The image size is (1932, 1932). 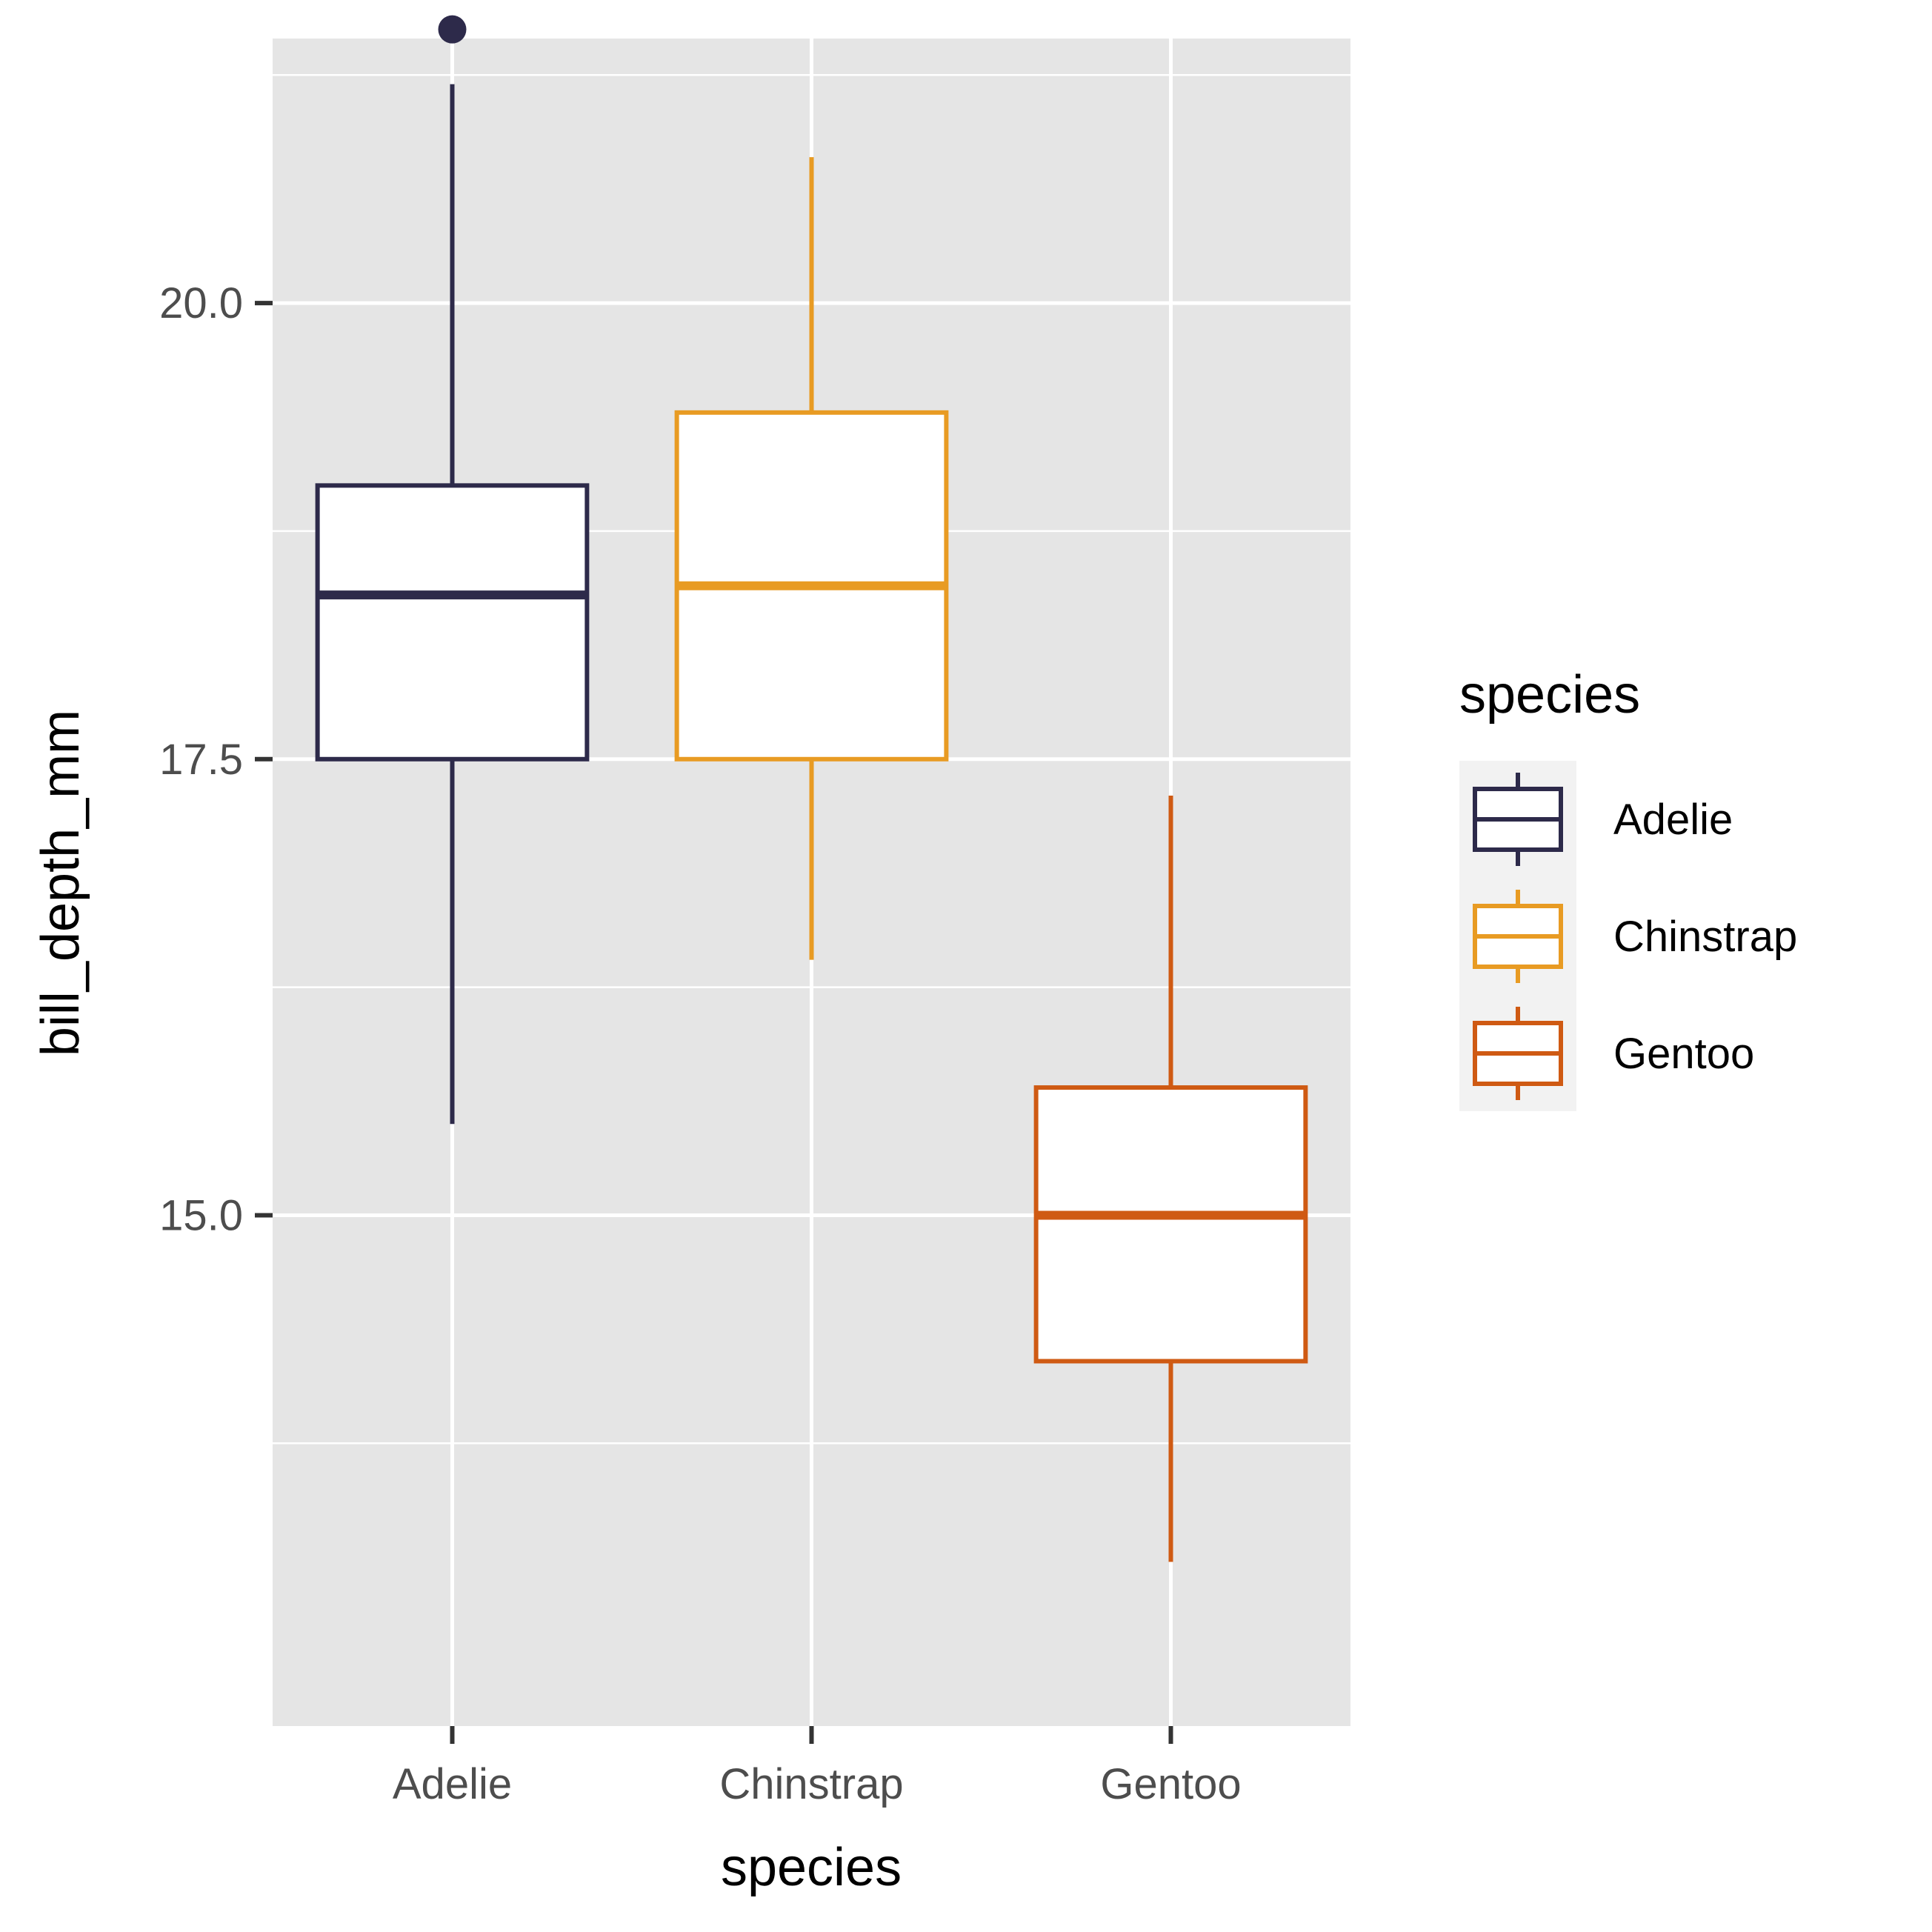 What do you see at coordinates (812, 559) in the screenshot?
I see `box-chinstrap` at bounding box center [812, 559].